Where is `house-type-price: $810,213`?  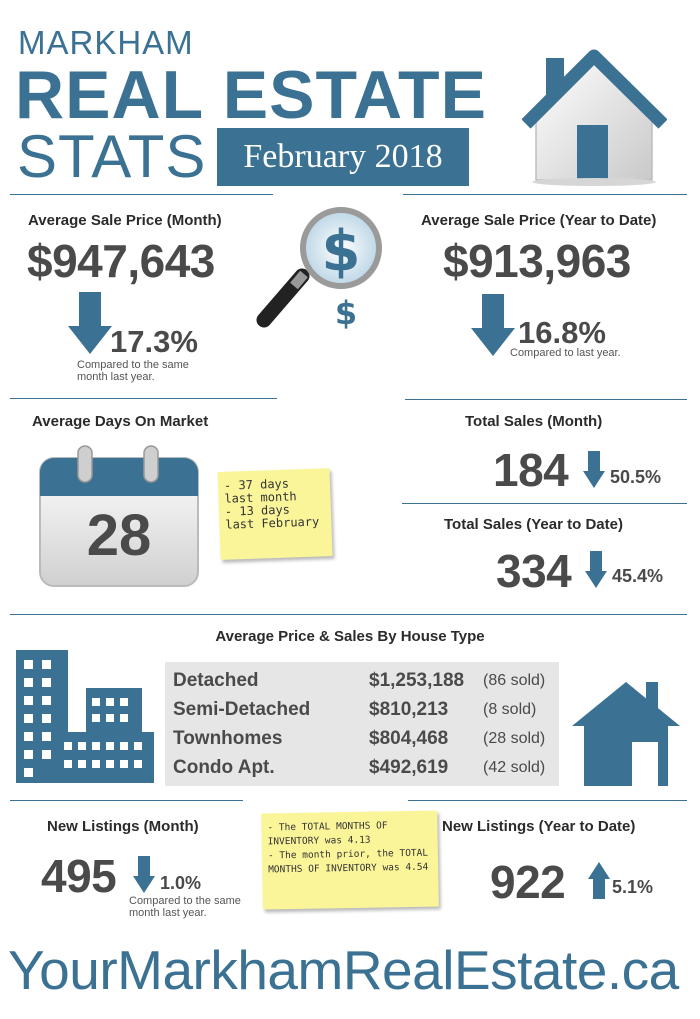 house-type-price: $810,213 is located at coordinates (409, 709).